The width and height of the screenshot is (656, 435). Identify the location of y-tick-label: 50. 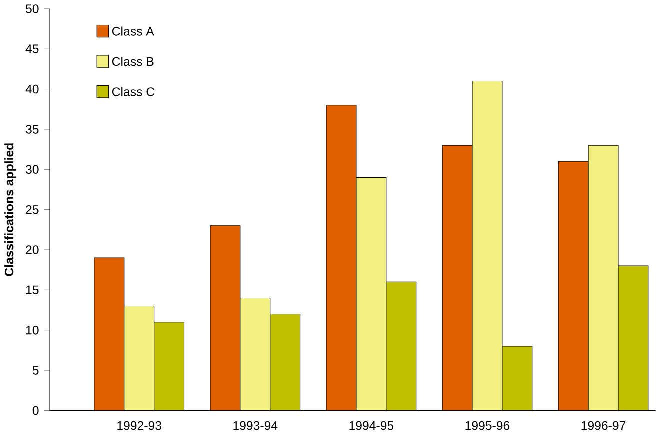
(32, 9).